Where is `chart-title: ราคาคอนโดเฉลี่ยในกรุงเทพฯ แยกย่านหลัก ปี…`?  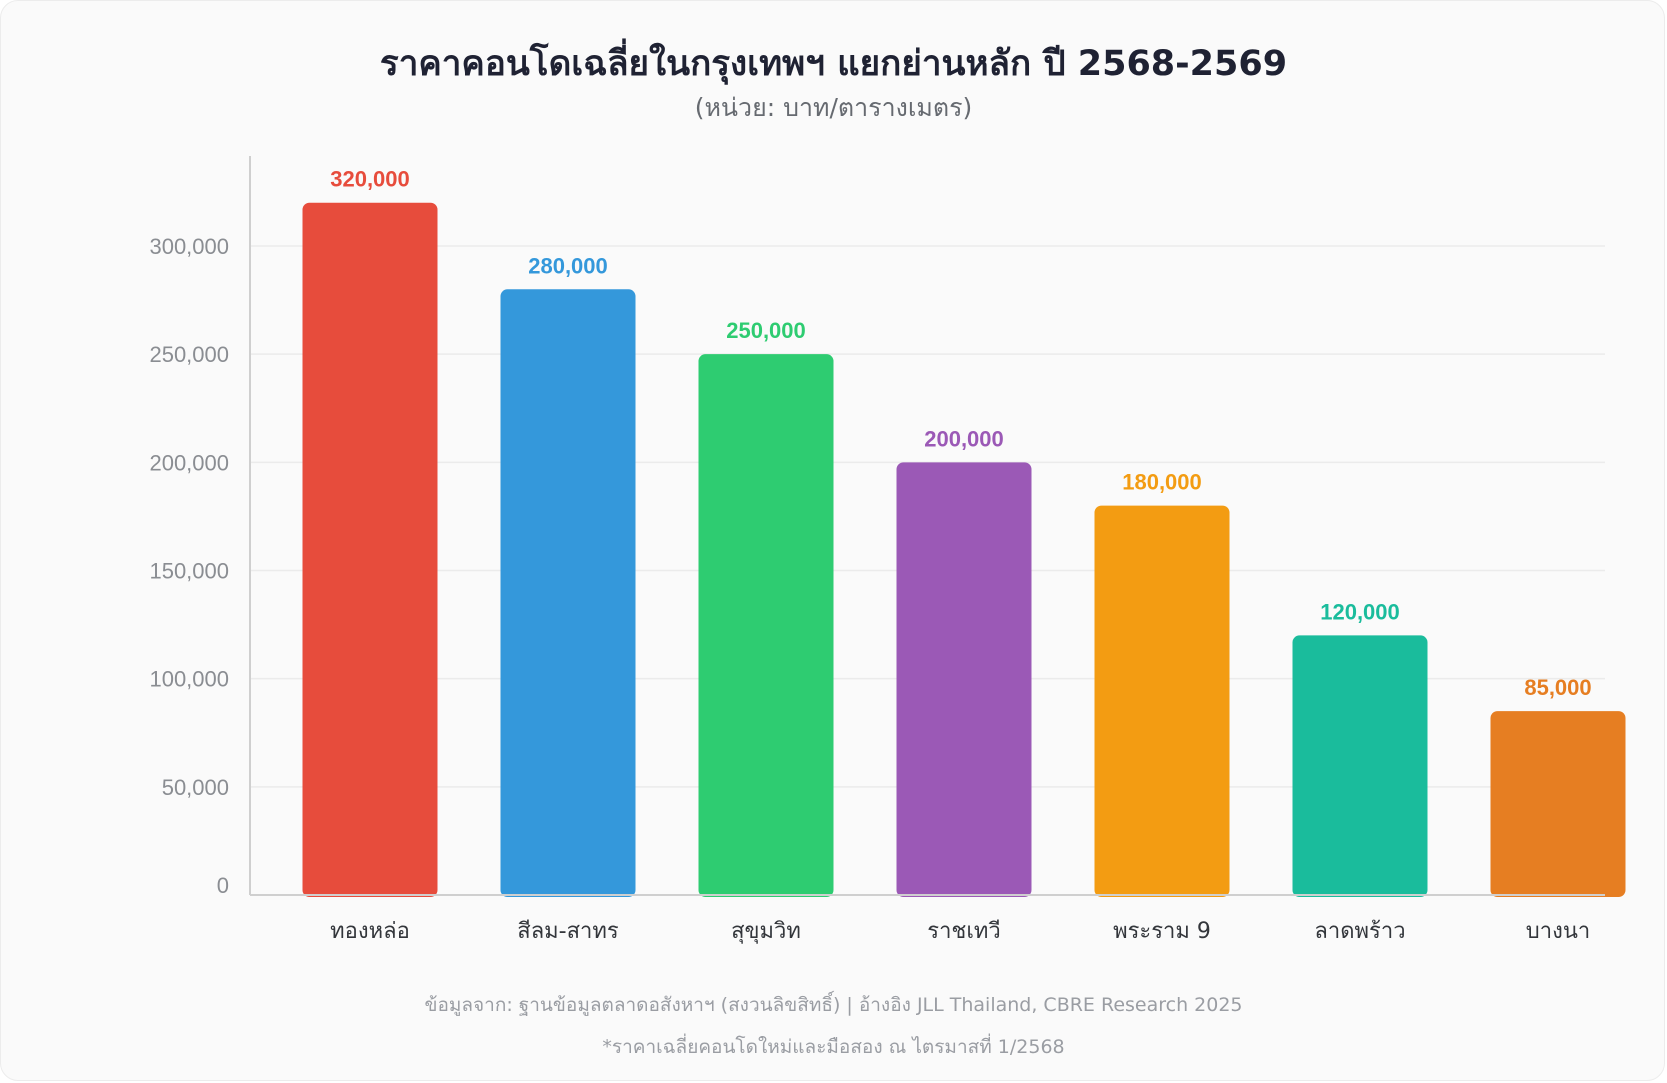 chart-title: ราคาคอนโดเฉลี่ยในกรุงเทพฯ แยกย่านหลัก ปี… is located at coordinates (833, 64).